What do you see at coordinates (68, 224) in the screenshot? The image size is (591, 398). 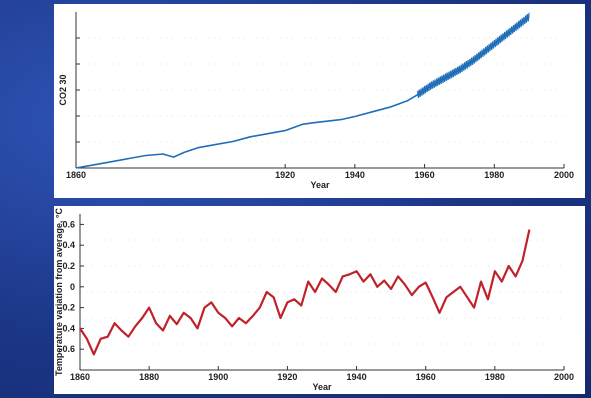 I see `y-tick-label: 0.6` at bounding box center [68, 224].